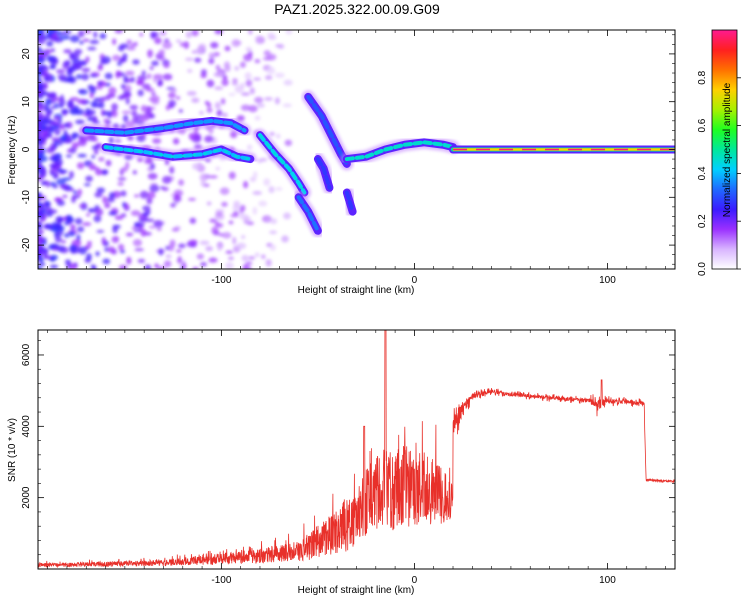 This screenshot has width=750, height=605. Describe the element at coordinates (282, 164) in the screenshot. I see `ridge-peak` at that location.